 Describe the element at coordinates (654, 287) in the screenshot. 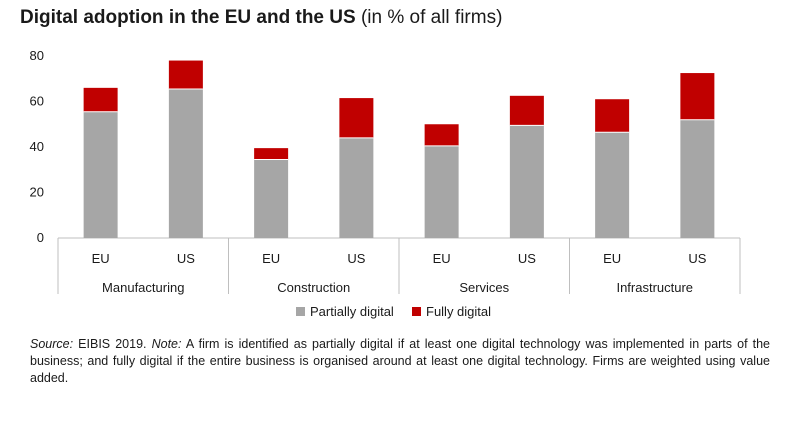

I see `group-label: Infrastructure` at that location.